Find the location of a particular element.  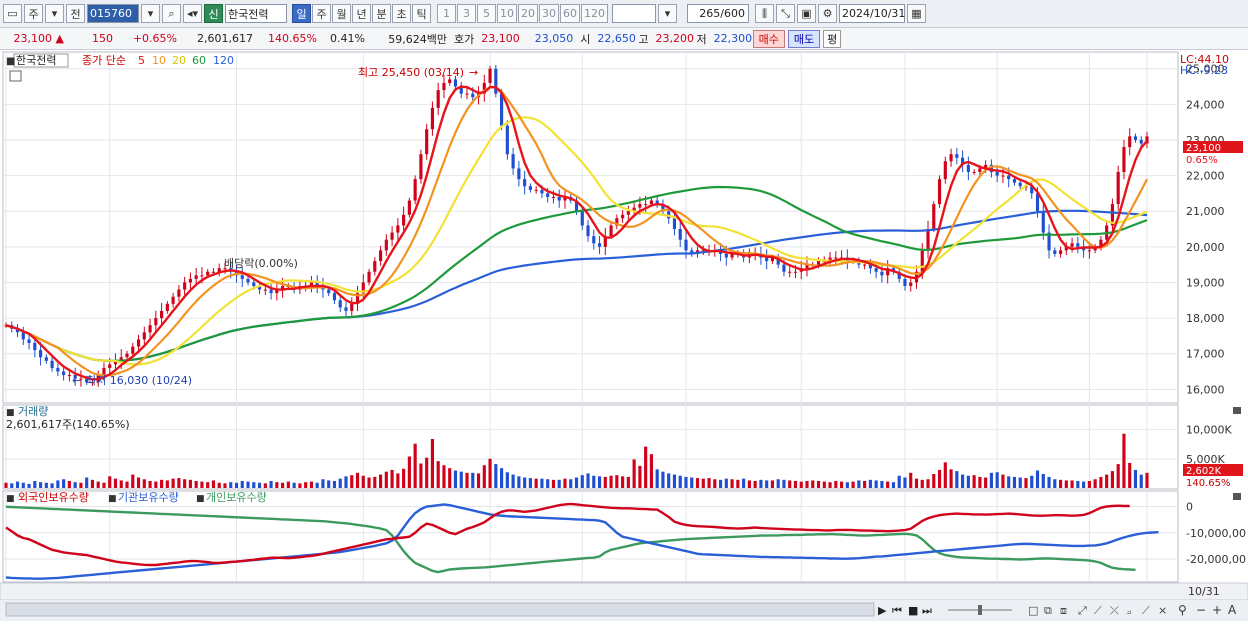

layout-split-icon: ⧉ is located at coordinates (1048, 610).